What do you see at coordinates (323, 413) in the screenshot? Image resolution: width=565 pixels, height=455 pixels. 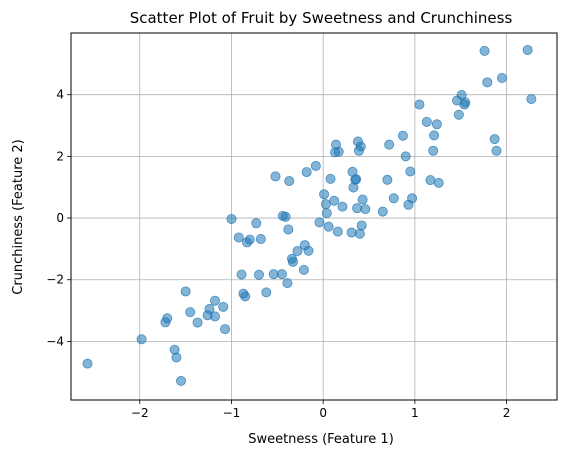 I see `x-tick-label: 0` at bounding box center [323, 413].